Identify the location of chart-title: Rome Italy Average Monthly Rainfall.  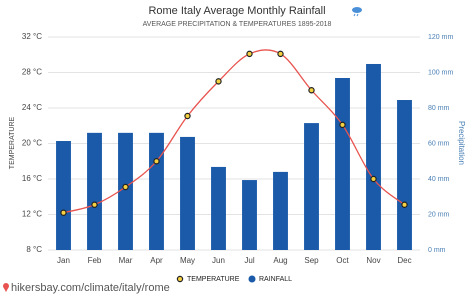
(236, 11).